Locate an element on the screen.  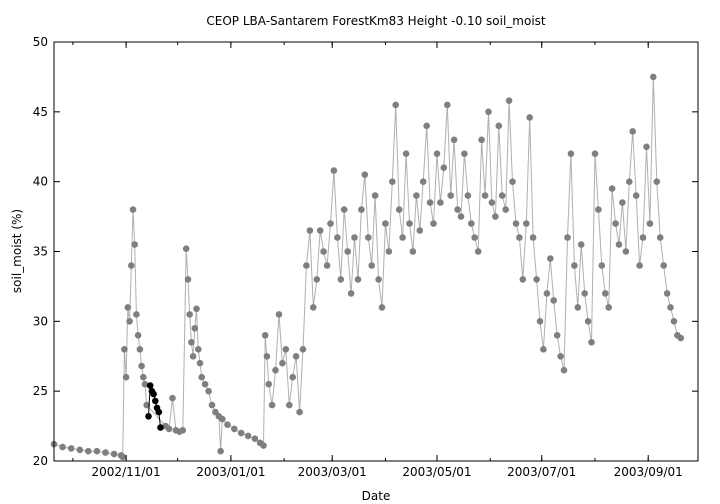
x-tick-label: 2003/01/01 is located at coordinates (230, 472).